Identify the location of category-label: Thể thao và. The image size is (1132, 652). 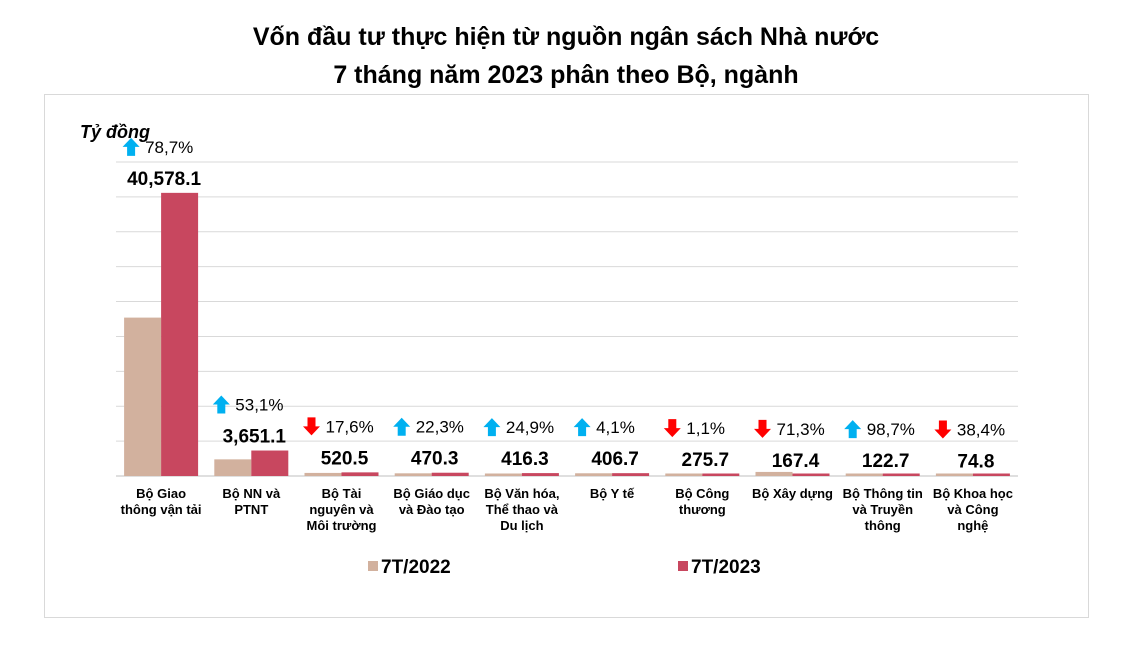
(522, 509).